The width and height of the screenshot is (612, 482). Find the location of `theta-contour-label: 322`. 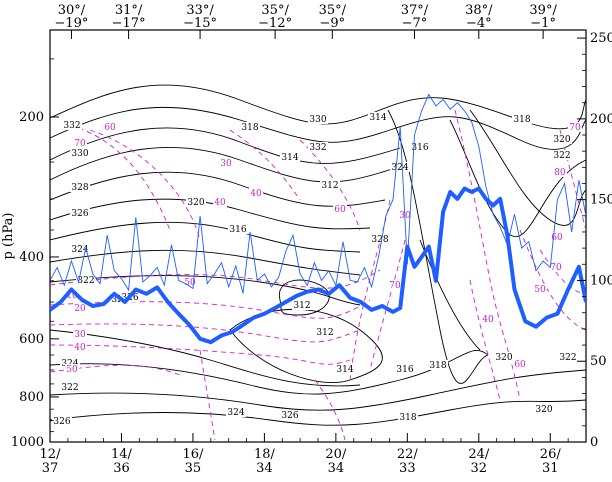

theta-contour-label: 322 is located at coordinates (567, 358).